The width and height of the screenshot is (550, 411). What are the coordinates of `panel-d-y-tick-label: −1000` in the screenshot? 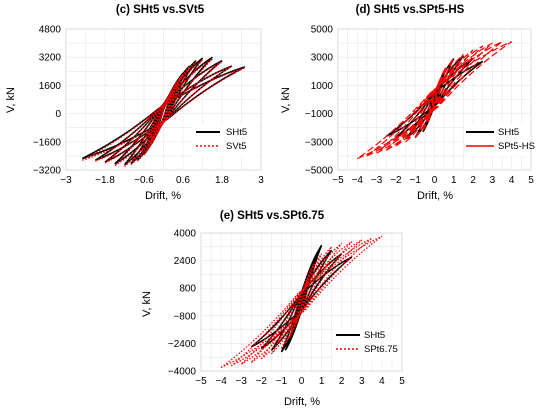 It's located at (319, 114).